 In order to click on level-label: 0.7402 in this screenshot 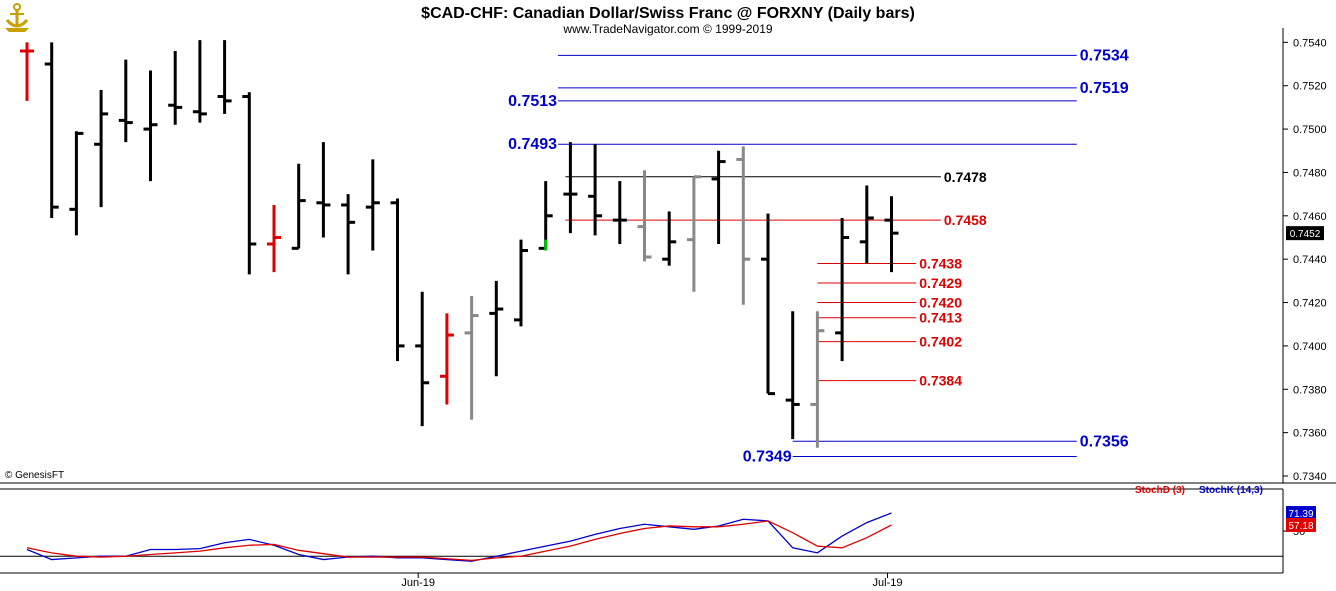, I will do `click(940, 342)`.